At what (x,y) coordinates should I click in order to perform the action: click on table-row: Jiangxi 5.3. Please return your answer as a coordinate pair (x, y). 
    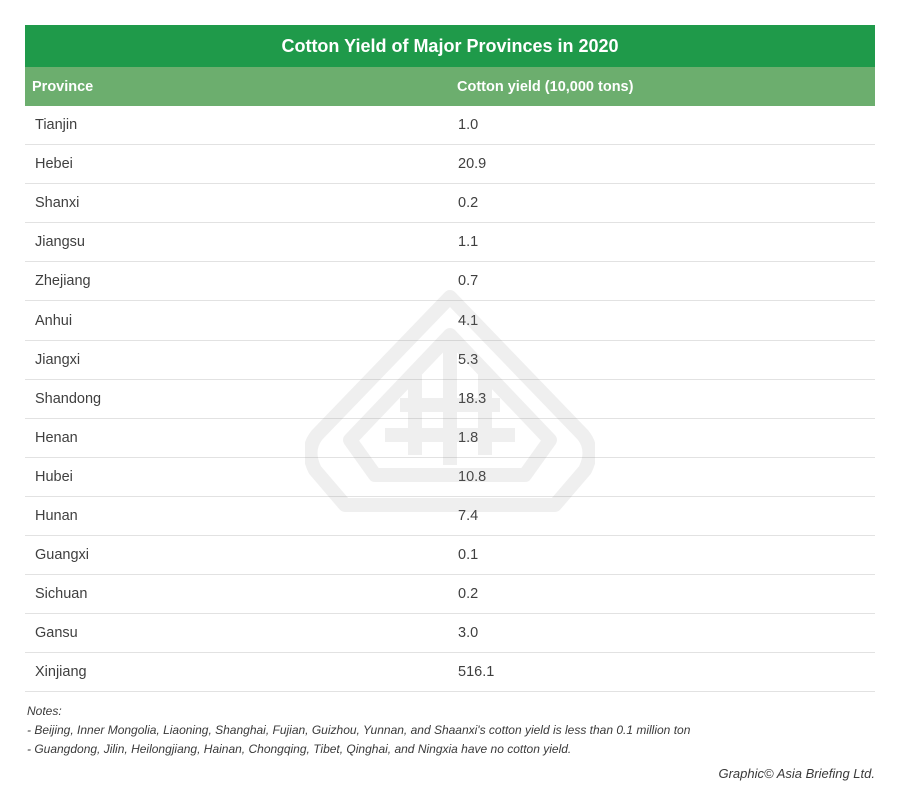
    Looking at the image, I should click on (450, 360).